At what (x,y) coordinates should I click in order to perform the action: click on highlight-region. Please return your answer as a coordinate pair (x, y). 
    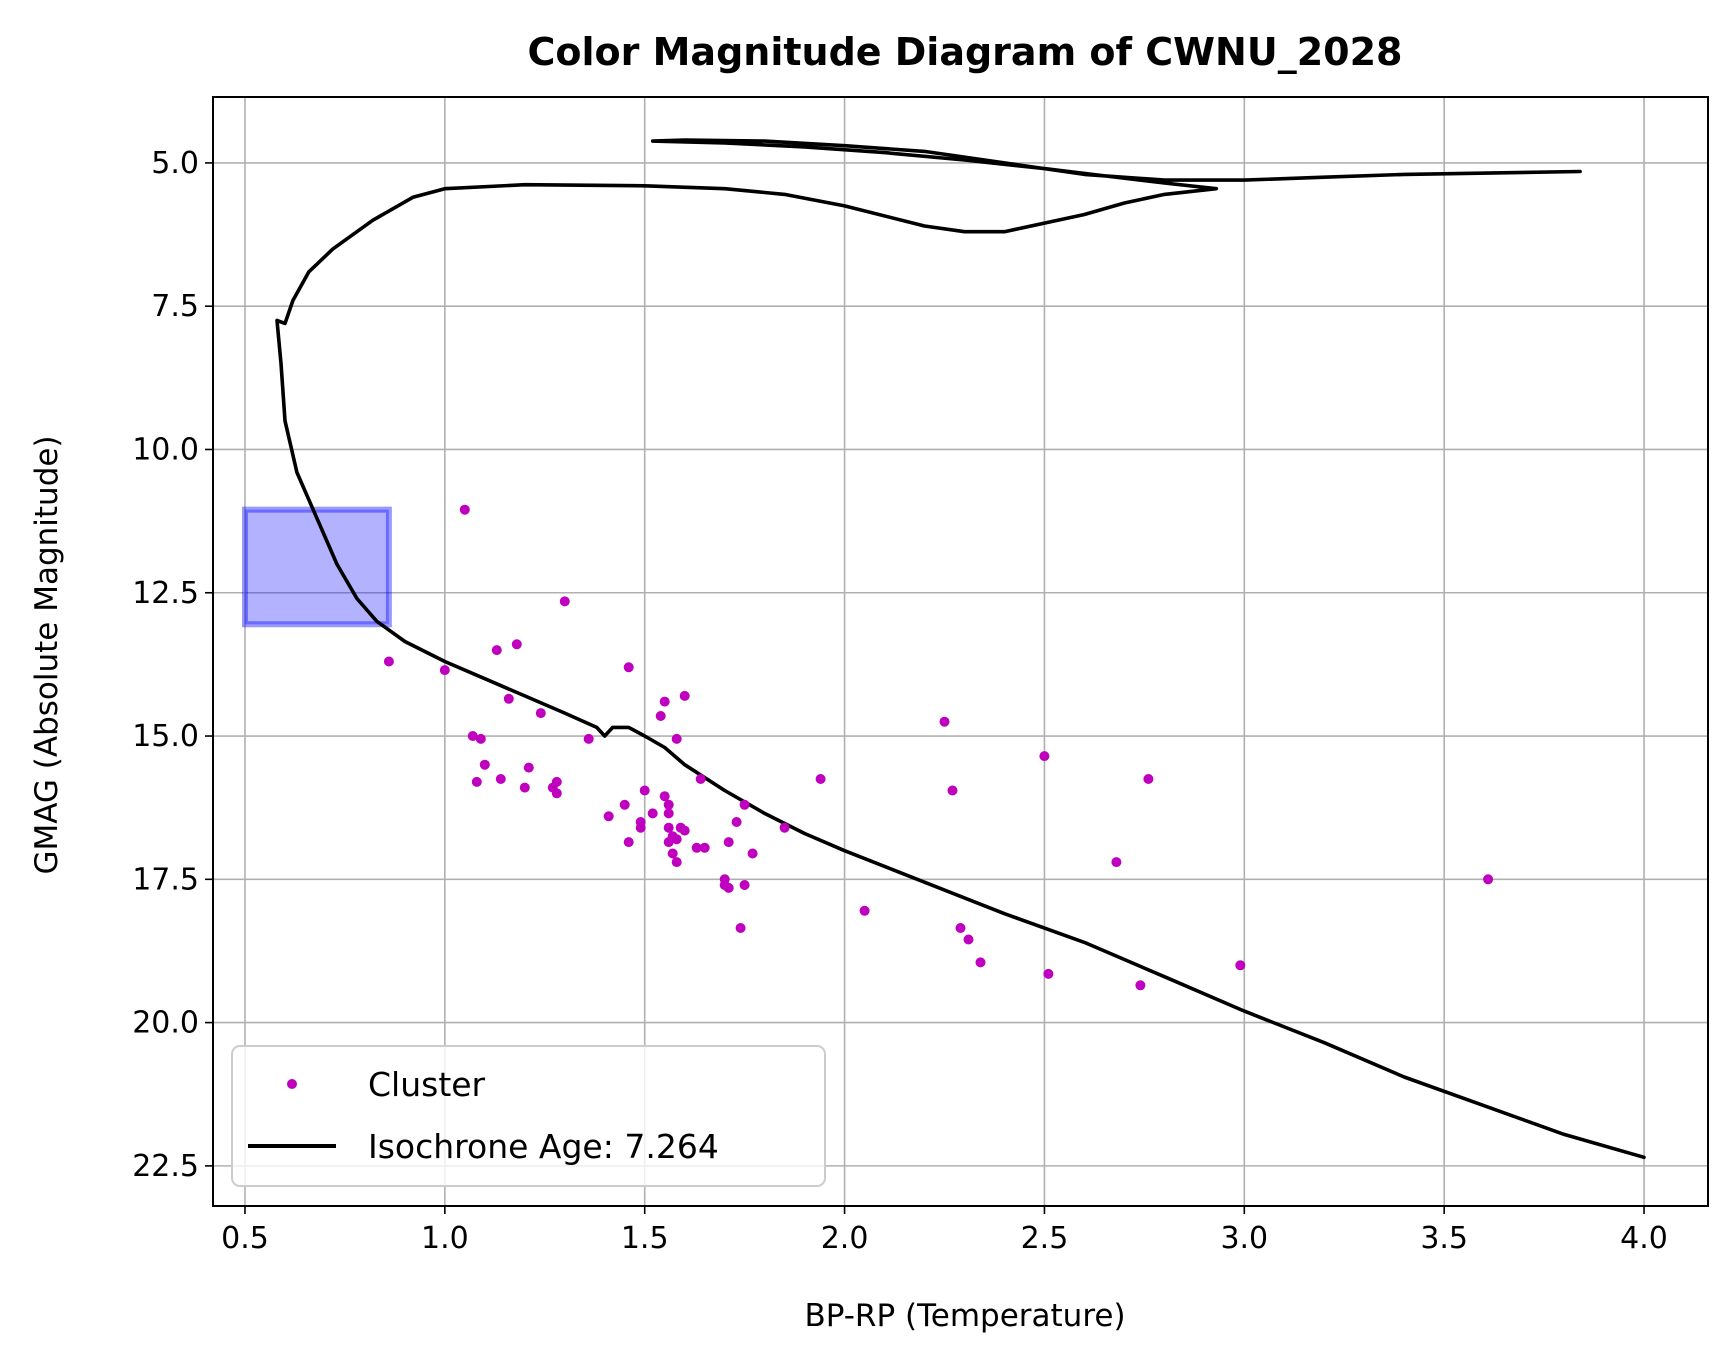
    Looking at the image, I should click on (316, 567).